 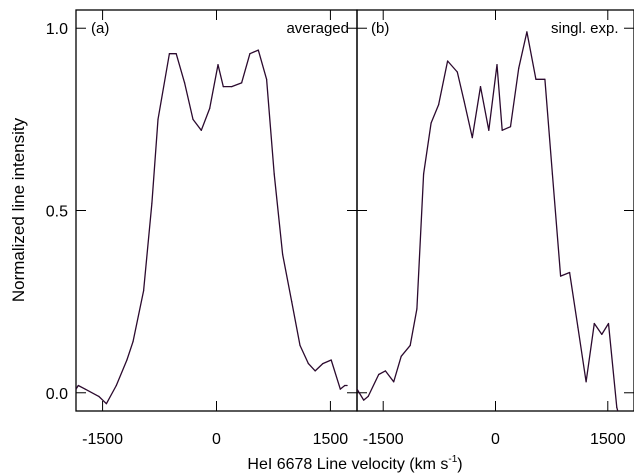 I want to click on y-tick-label-0: 0.0, so click(x=57, y=394).